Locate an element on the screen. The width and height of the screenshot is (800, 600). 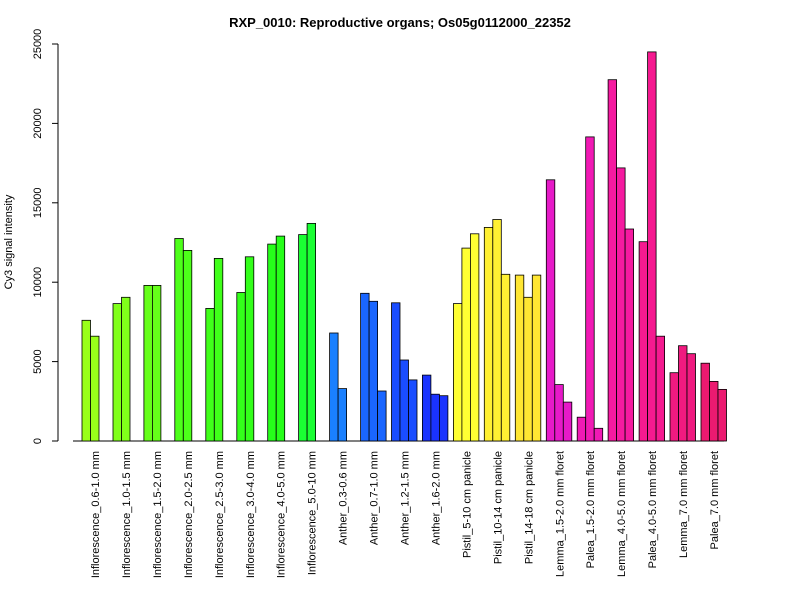
x-tick-label: Palea_4.0-5.0 mm floret is located at coordinates (653, 509).